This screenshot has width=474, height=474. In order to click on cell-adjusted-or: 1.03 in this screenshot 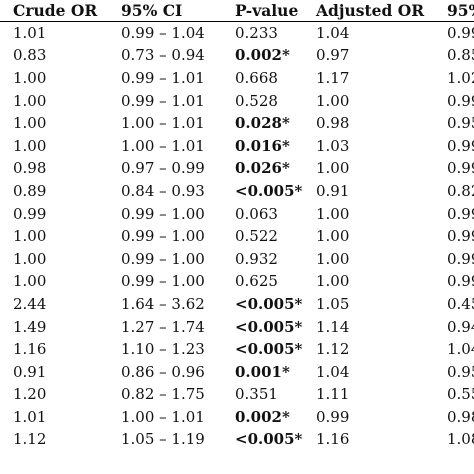, I will do `click(333, 145)`.